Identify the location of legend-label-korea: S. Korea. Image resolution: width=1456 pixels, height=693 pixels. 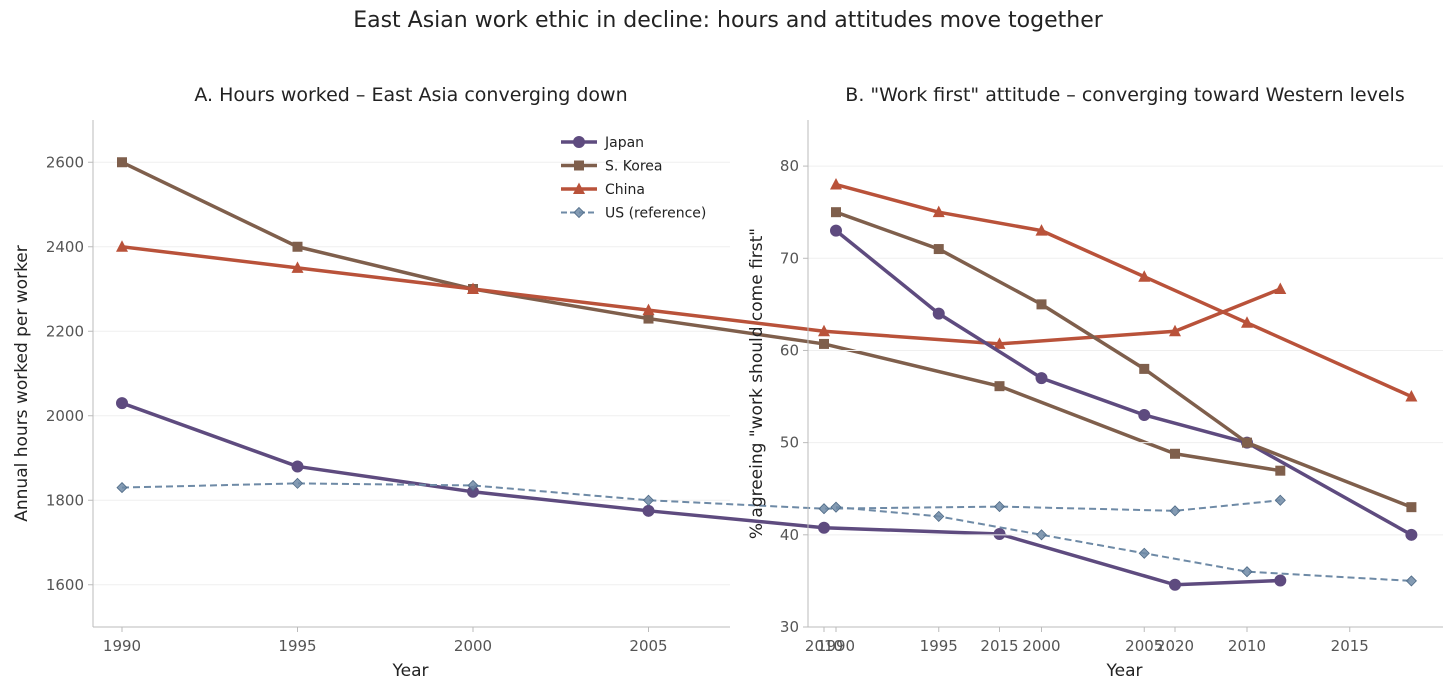
(633, 167).